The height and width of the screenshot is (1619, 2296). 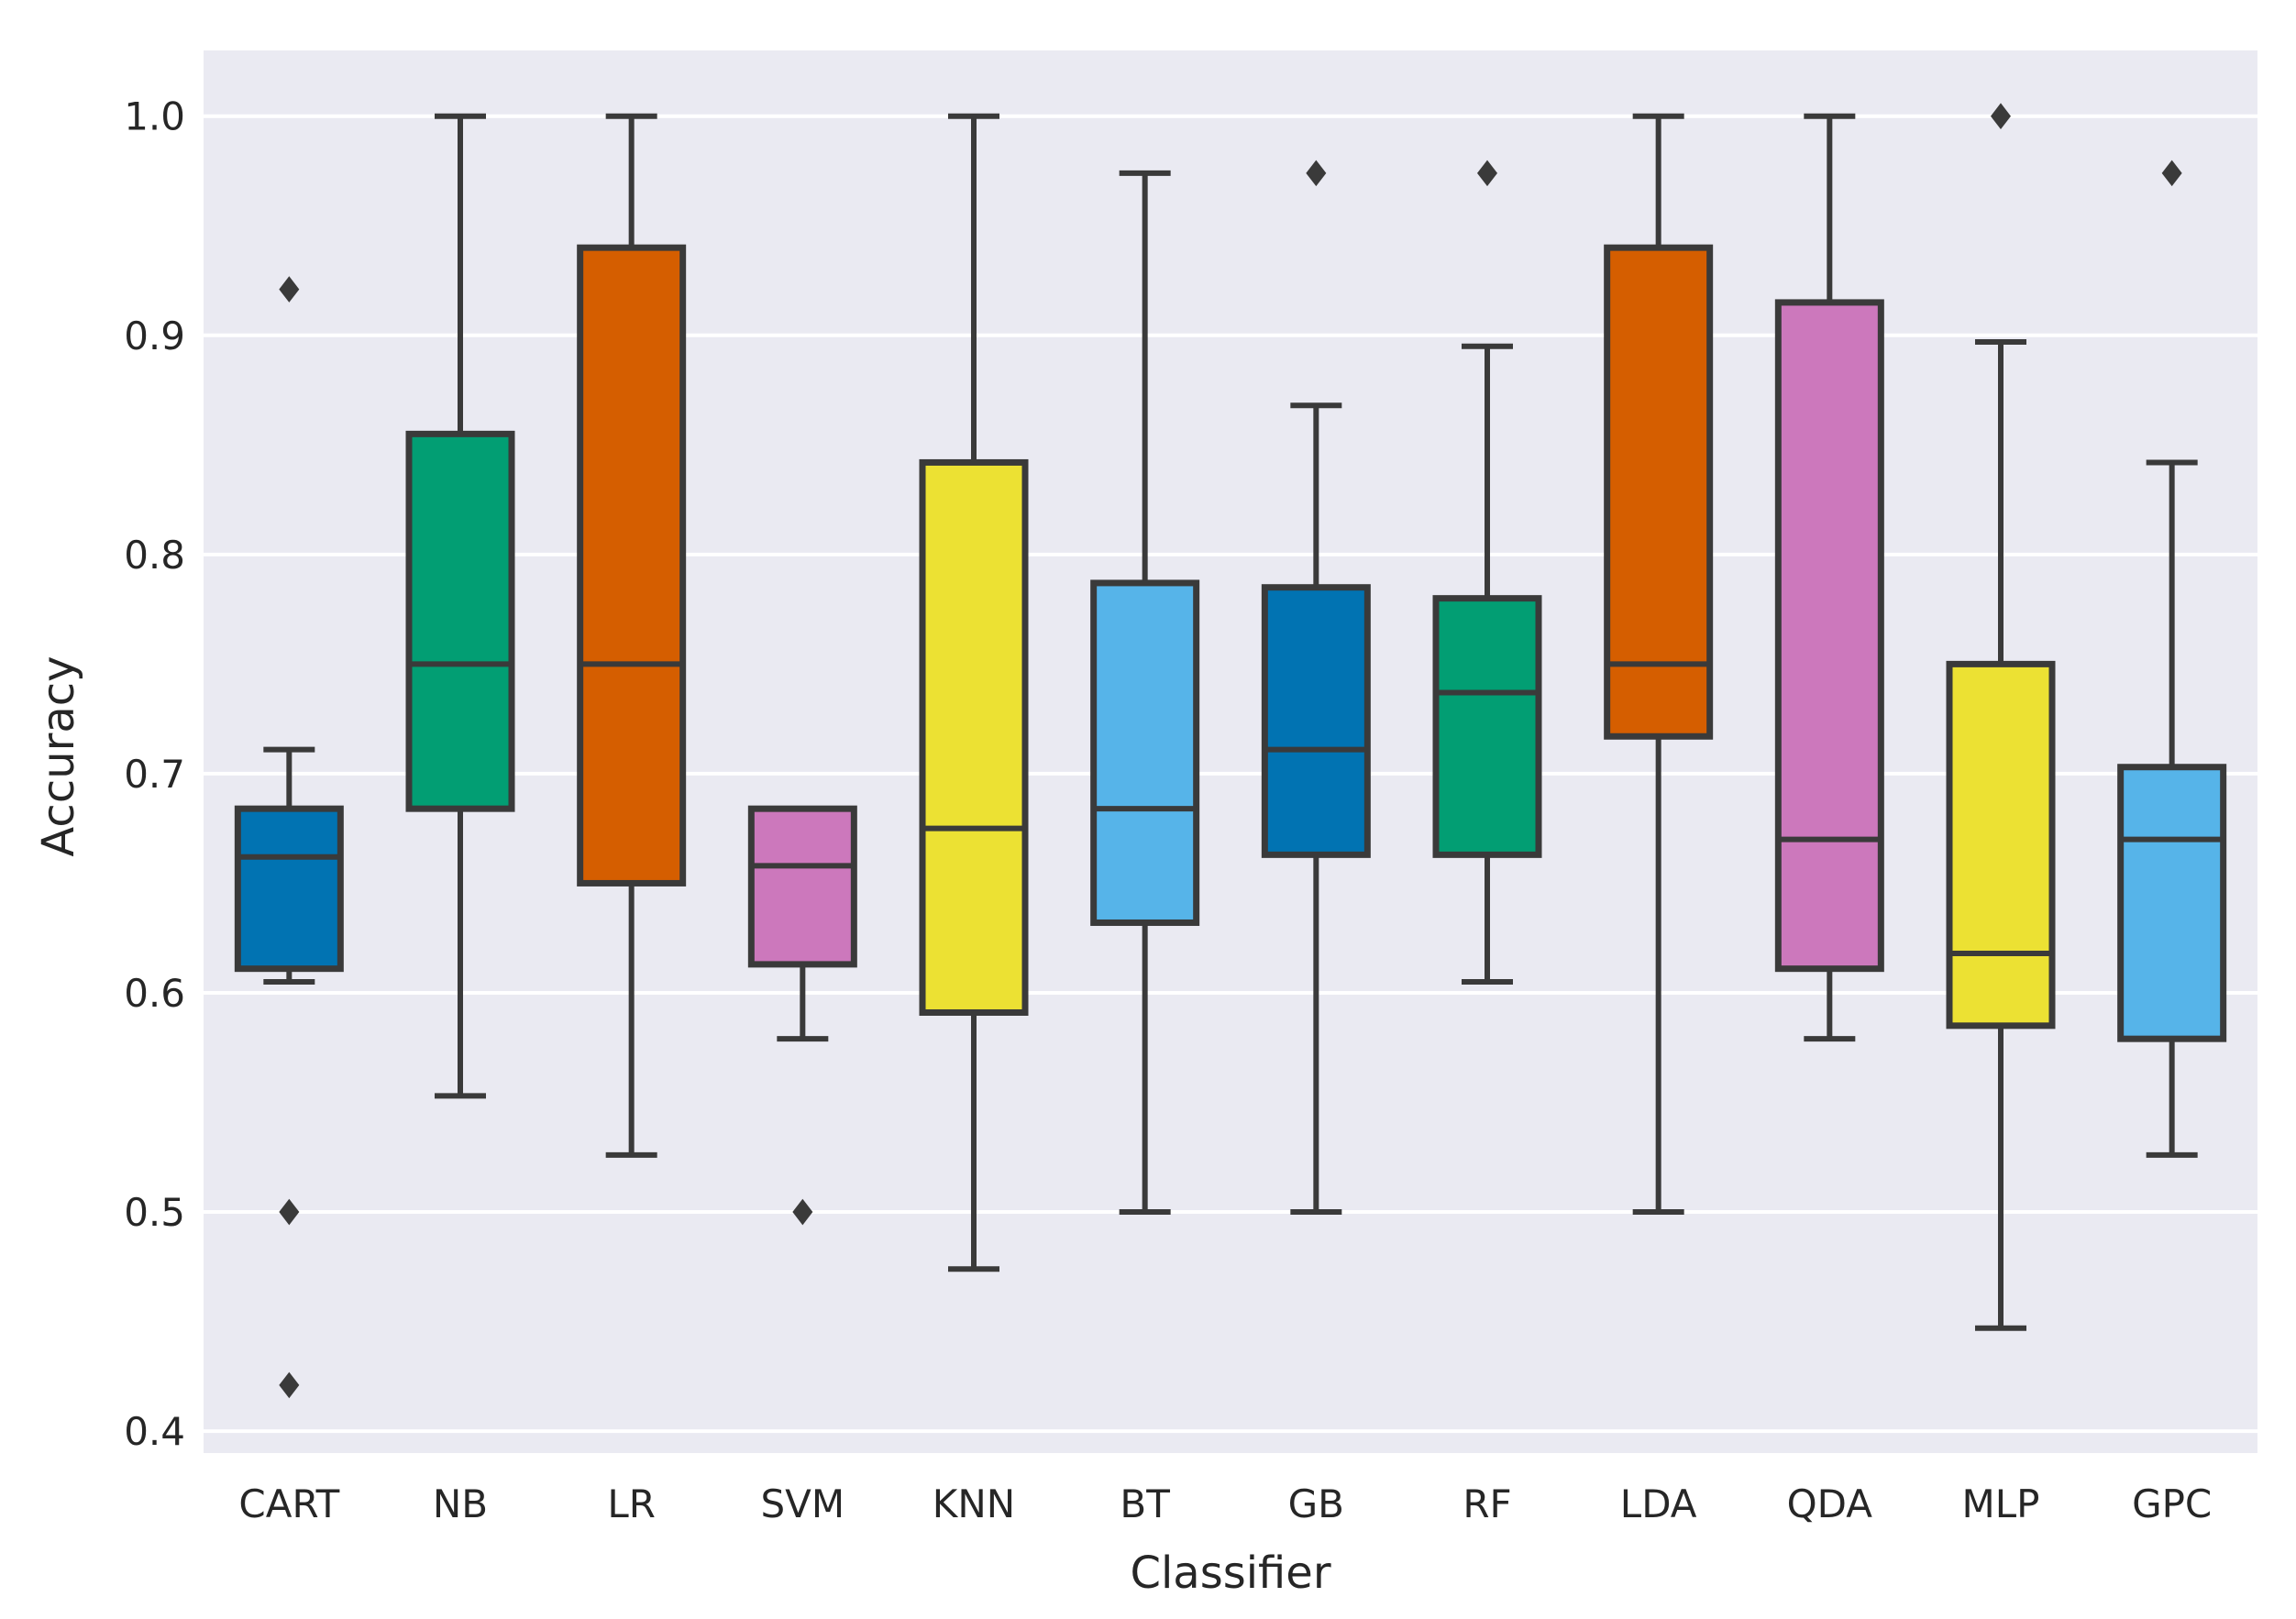 I want to click on x-tick-label: QDA, so click(x=1830, y=1503).